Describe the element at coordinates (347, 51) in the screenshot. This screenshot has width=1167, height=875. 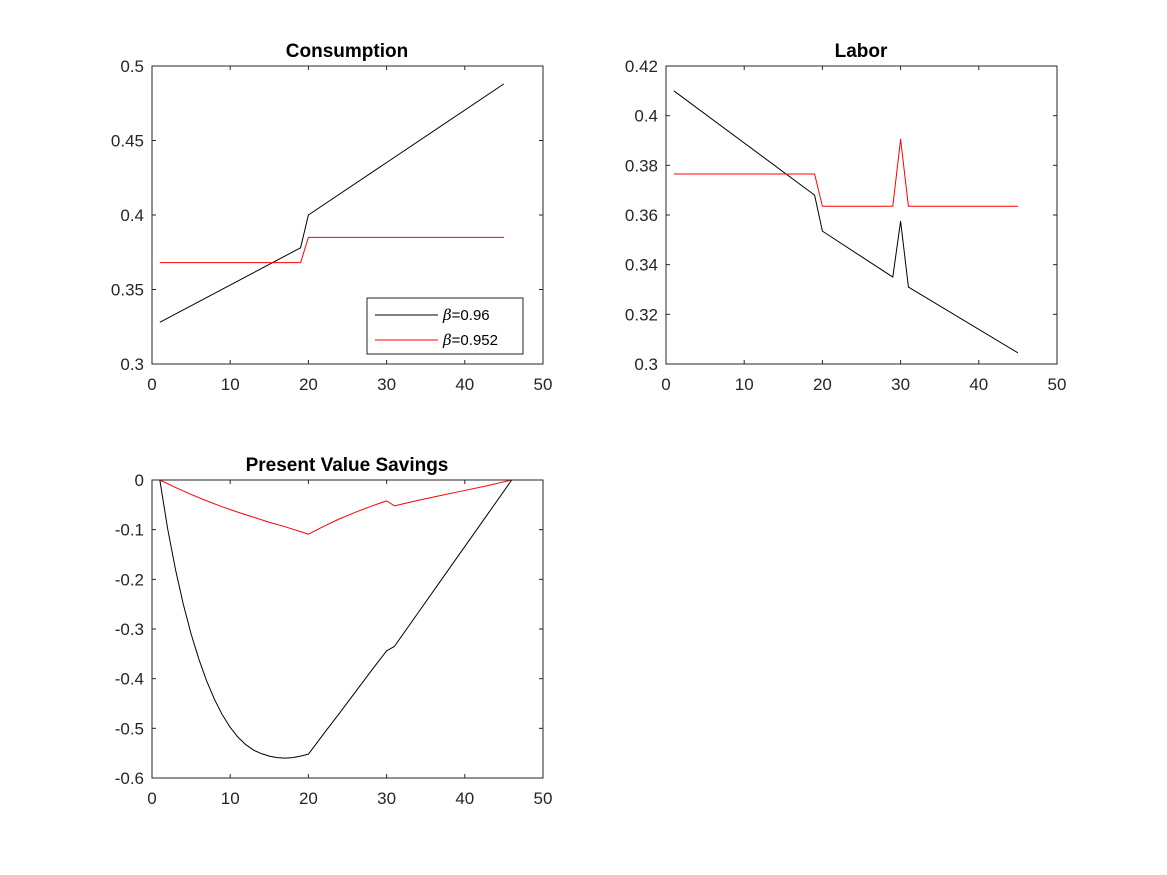
I see `consumption-title: Consumption` at that location.